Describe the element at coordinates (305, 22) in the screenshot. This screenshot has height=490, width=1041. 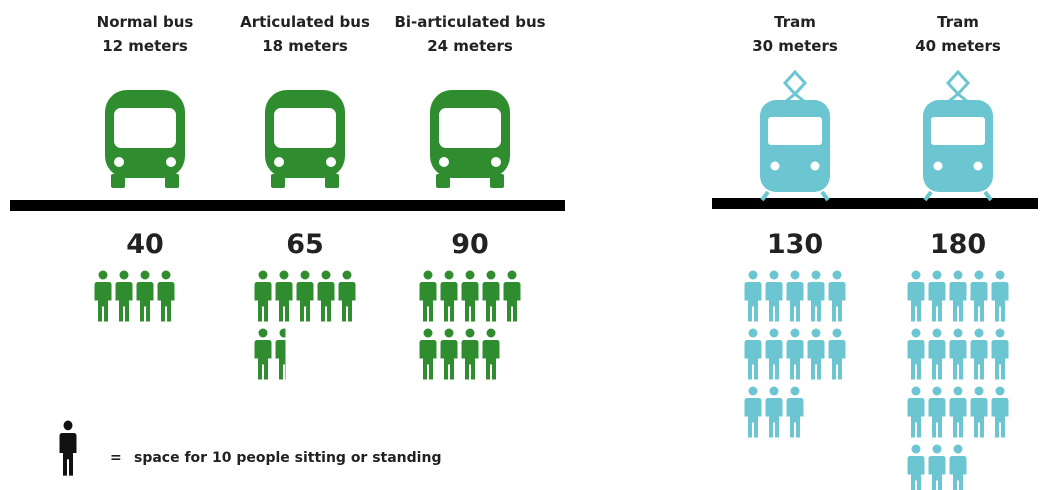
I see `vehicle-name: Articulated bus` at that location.